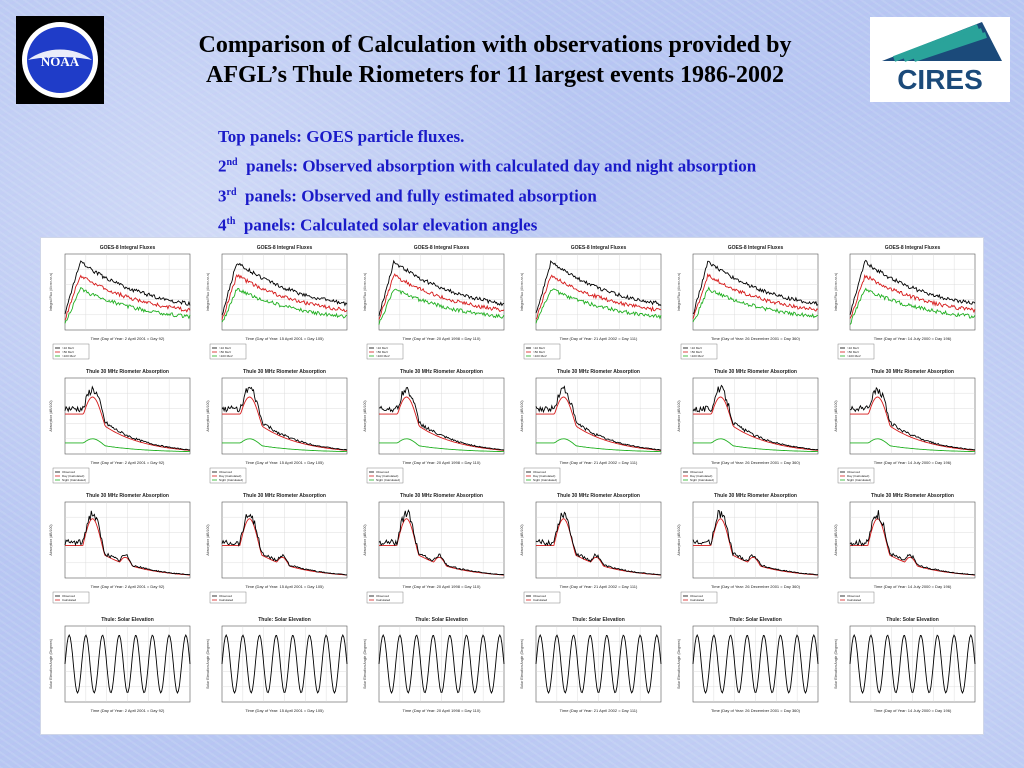 The height and width of the screenshot is (768, 1024). What do you see at coordinates (284, 664) in the screenshot?
I see `solar-elevation-curve` at bounding box center [284, 664].